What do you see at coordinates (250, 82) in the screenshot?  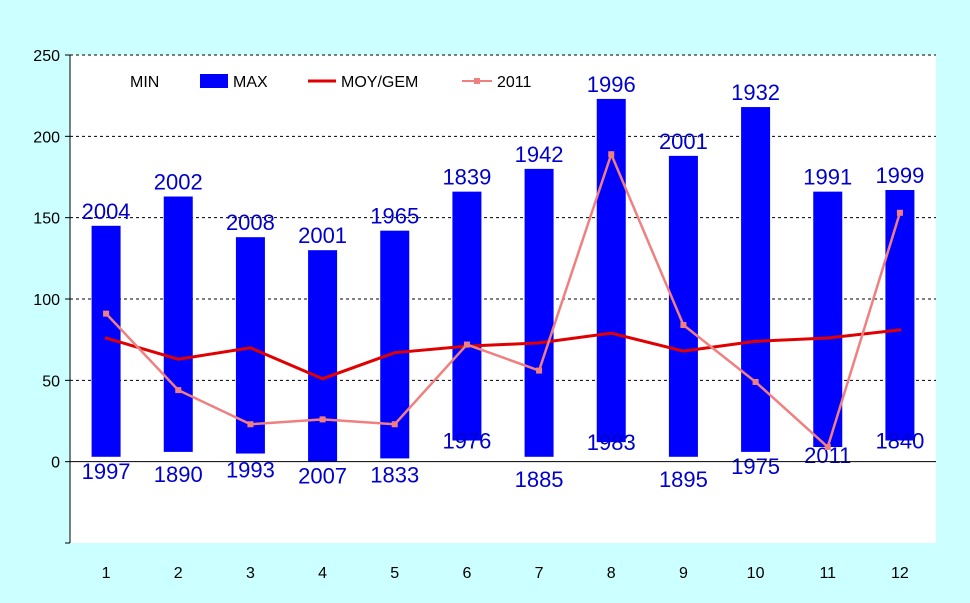 I see `legend-label-max: MAX` at bounding box center [250, 82].